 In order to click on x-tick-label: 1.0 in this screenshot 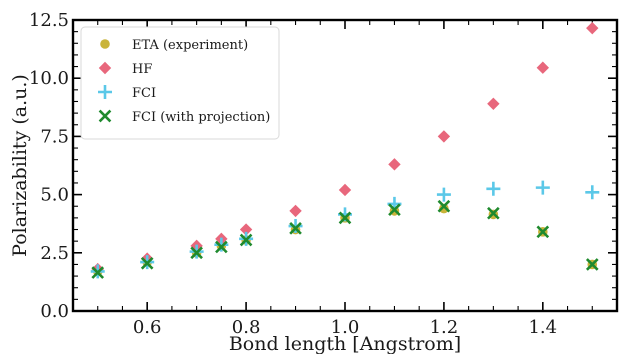, I will do `click(345, 327)`.